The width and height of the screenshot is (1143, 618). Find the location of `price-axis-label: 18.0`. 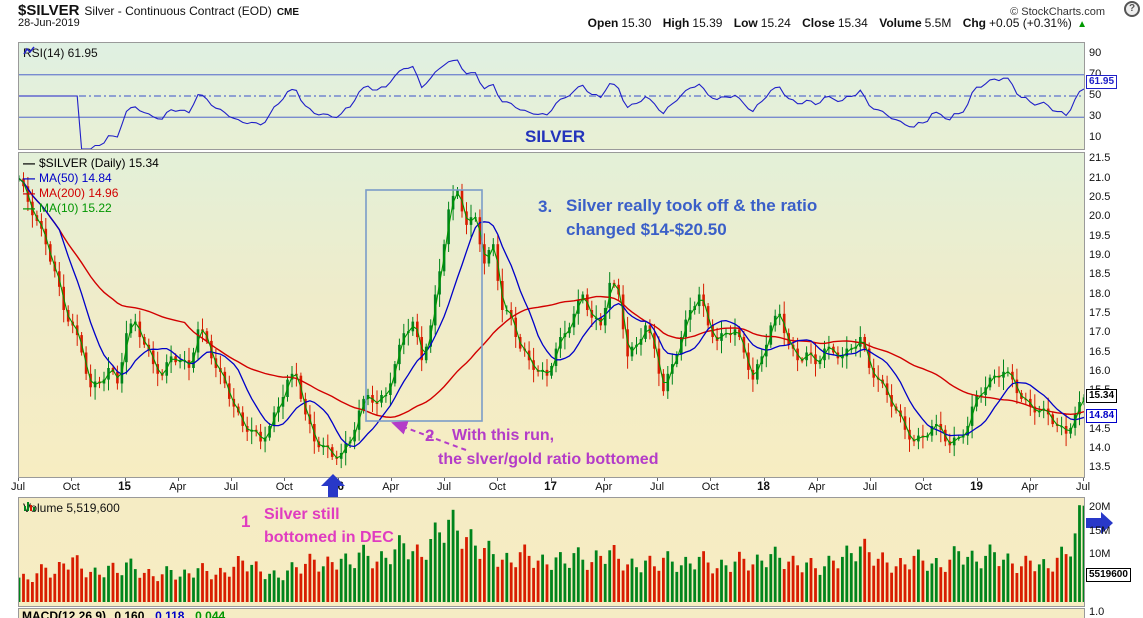

price-axis-label: 18.0 is located at coordinates (1100, 293).